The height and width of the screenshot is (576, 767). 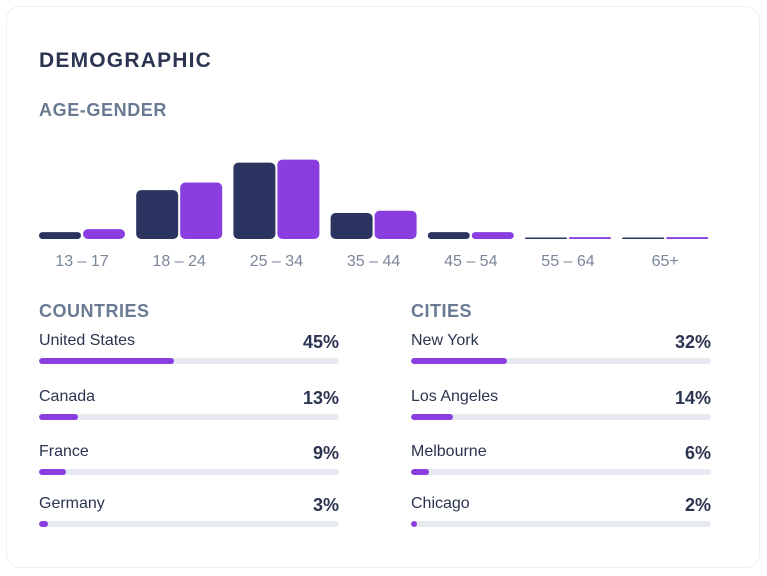 What do you see at coordinates (94, 311) in the screenshot?
I see `countries-heading: COUNTRIES` at bounding box center [94, 311].